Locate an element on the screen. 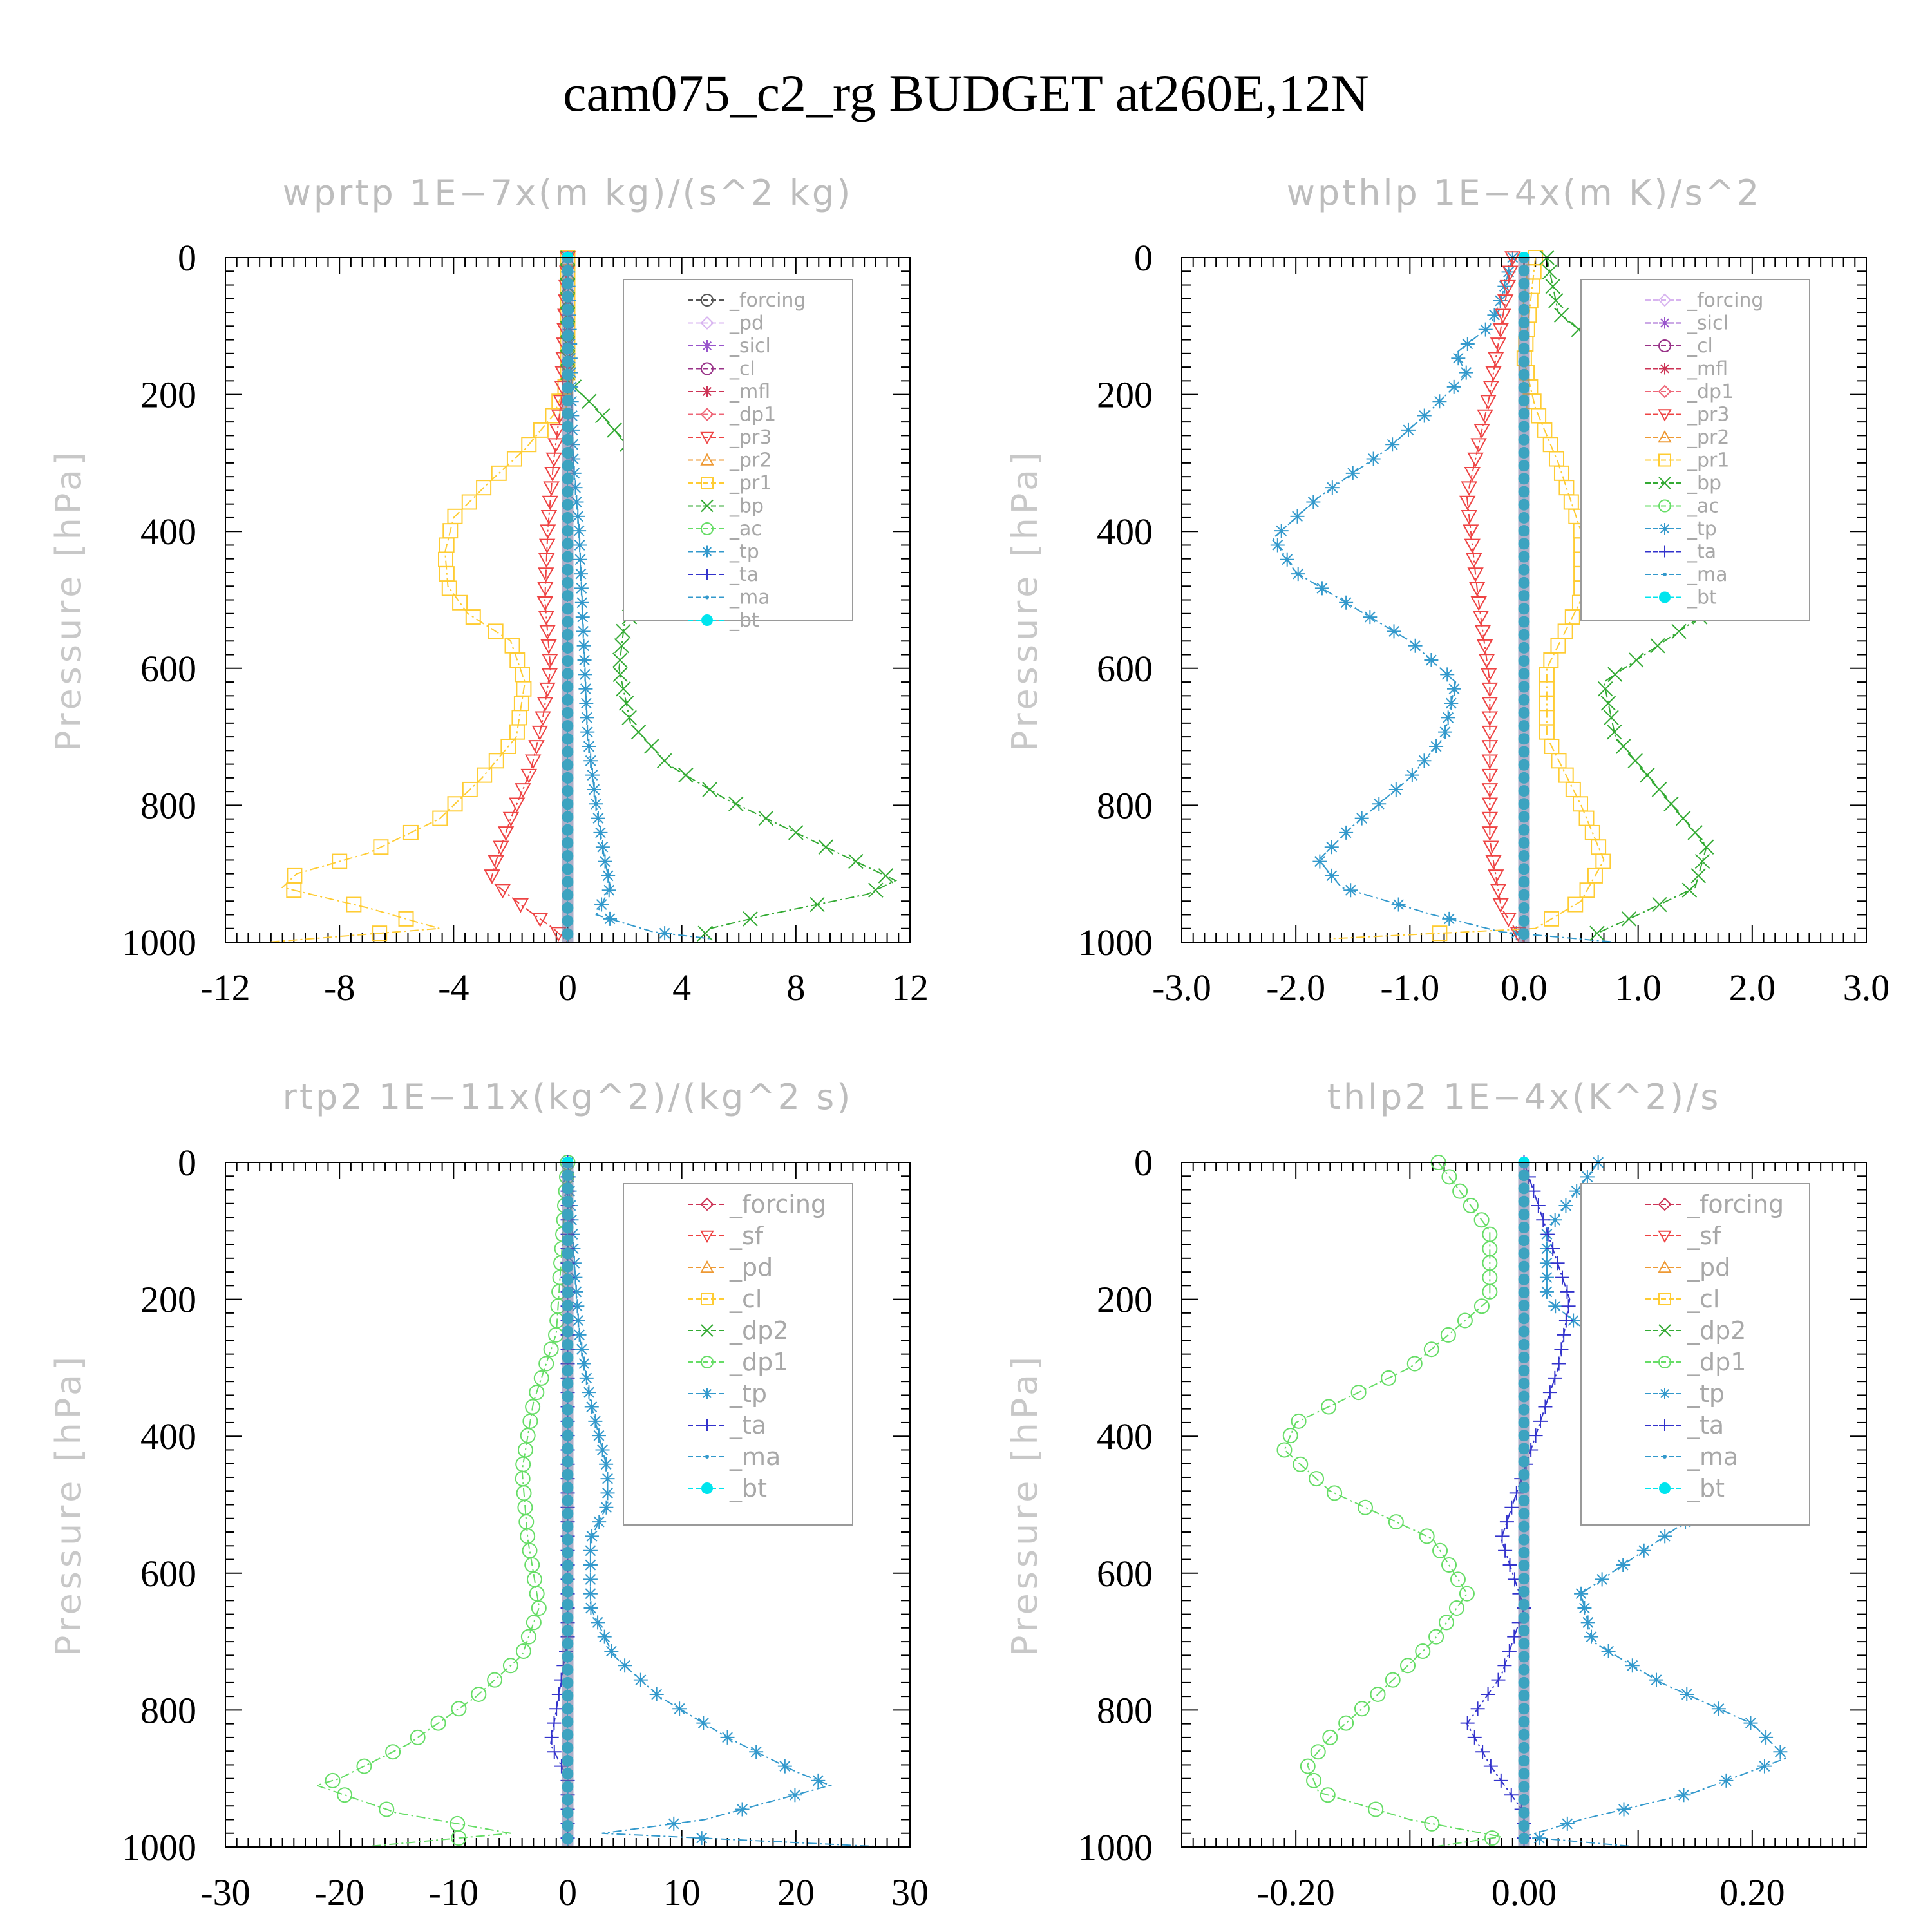  x-tick-label: -20 is located at coordinates (340, 1892).